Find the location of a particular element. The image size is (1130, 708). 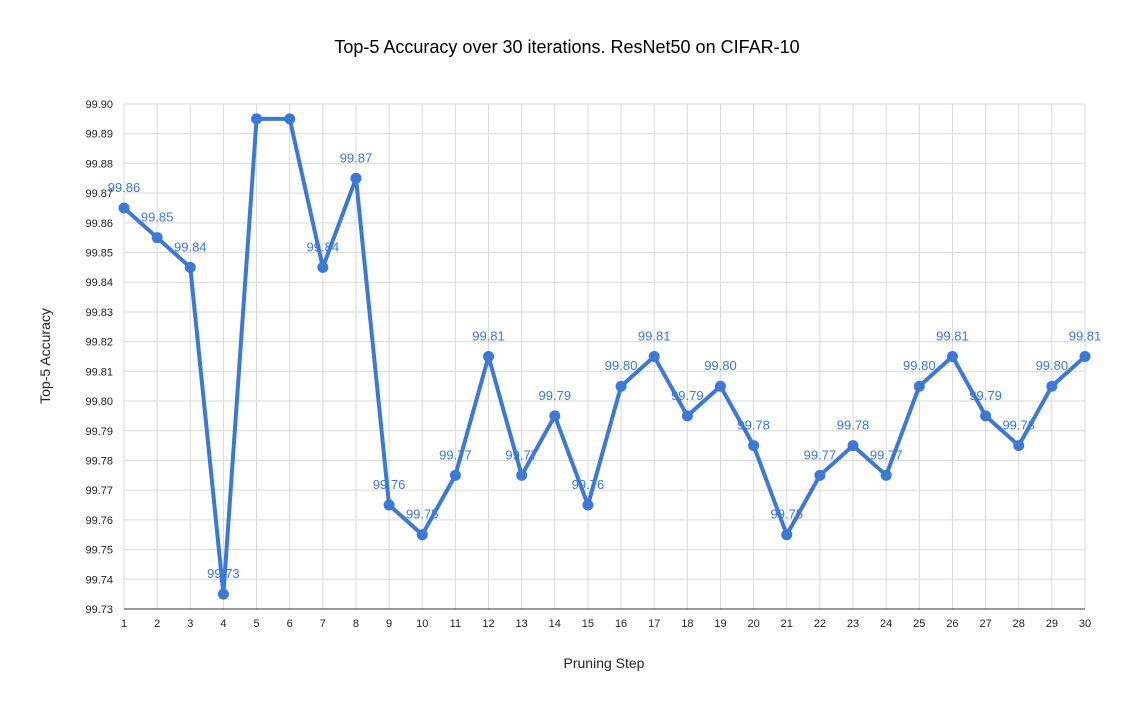

y-tick-label: 99.78 is located at coordinates (99, 461).